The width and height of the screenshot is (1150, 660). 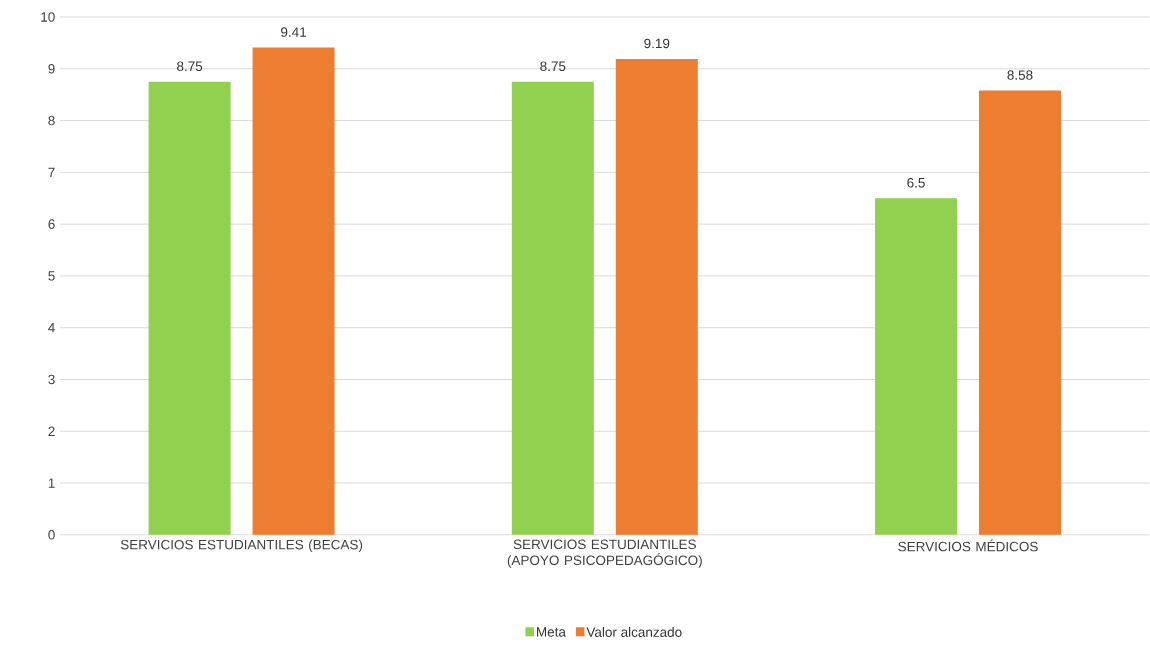 What do you see at coordinates (51, 276) in the screenshot?
I see `y-tick-label: 5` at bounding box center [51, 276].